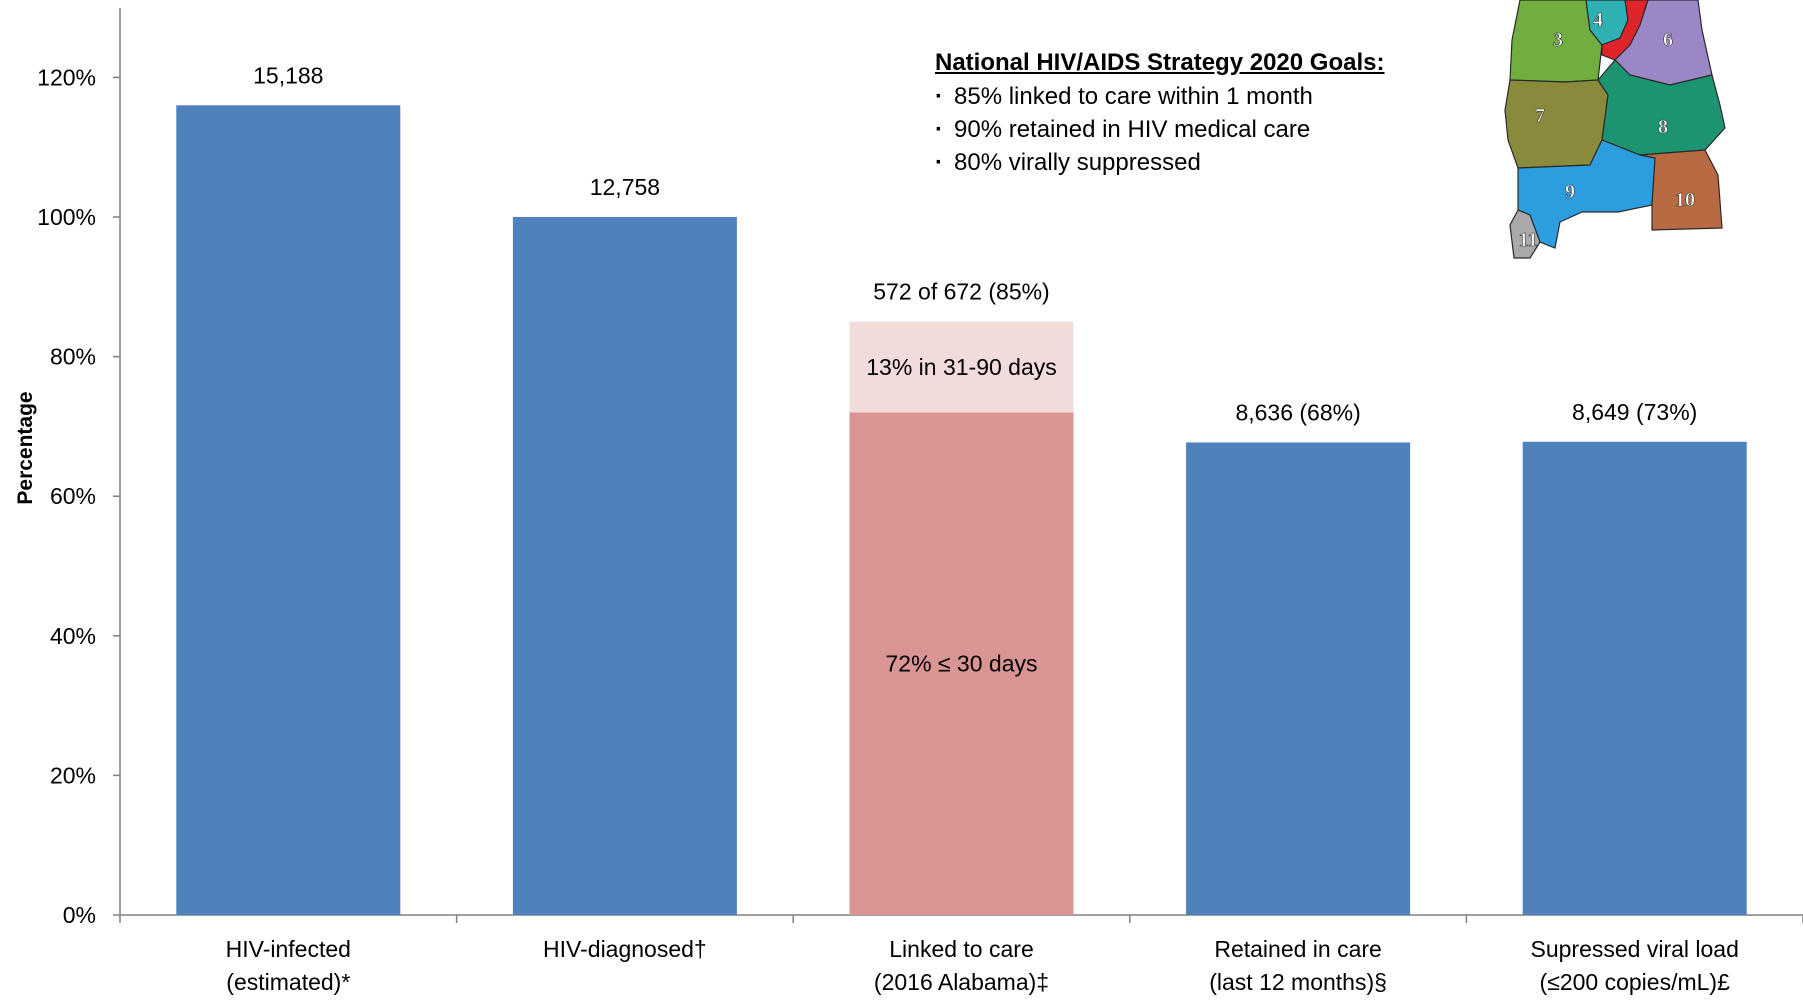 This screenshot has width=1803, height=1000. I want to click on y-tick-label: 0%, so click(79, 915).